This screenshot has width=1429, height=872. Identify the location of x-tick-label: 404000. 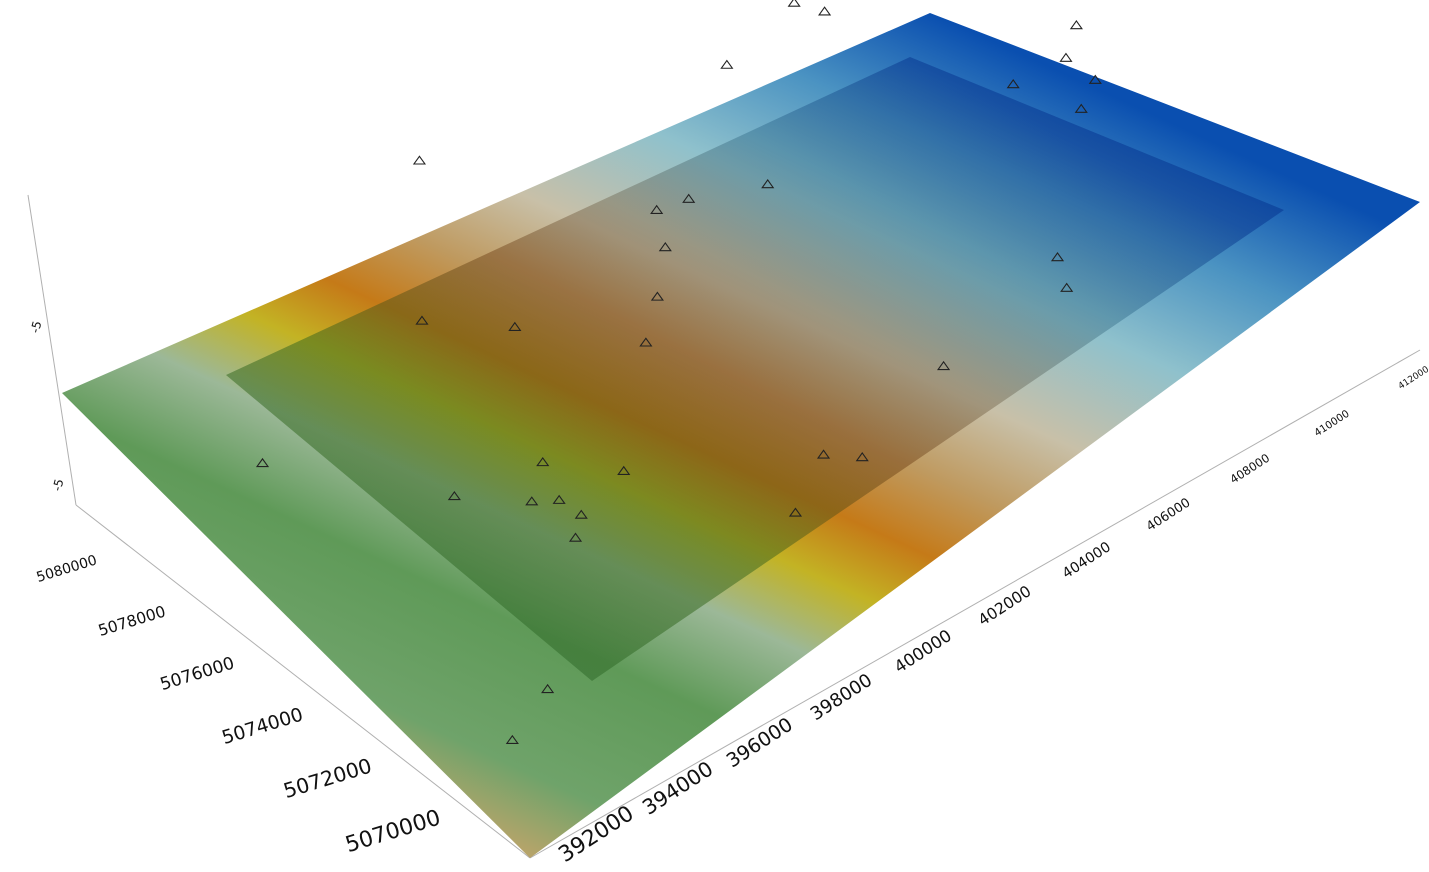
(1087, 560).